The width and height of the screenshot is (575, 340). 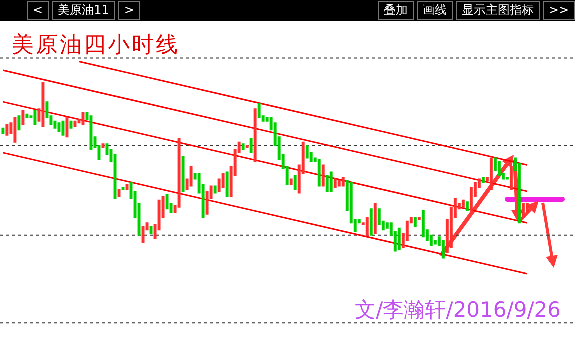 What do you see at coordinates (96, 46) in the screenshot?
I see `chart-title: 美原油四小时线` at bounding box center [96, 46].